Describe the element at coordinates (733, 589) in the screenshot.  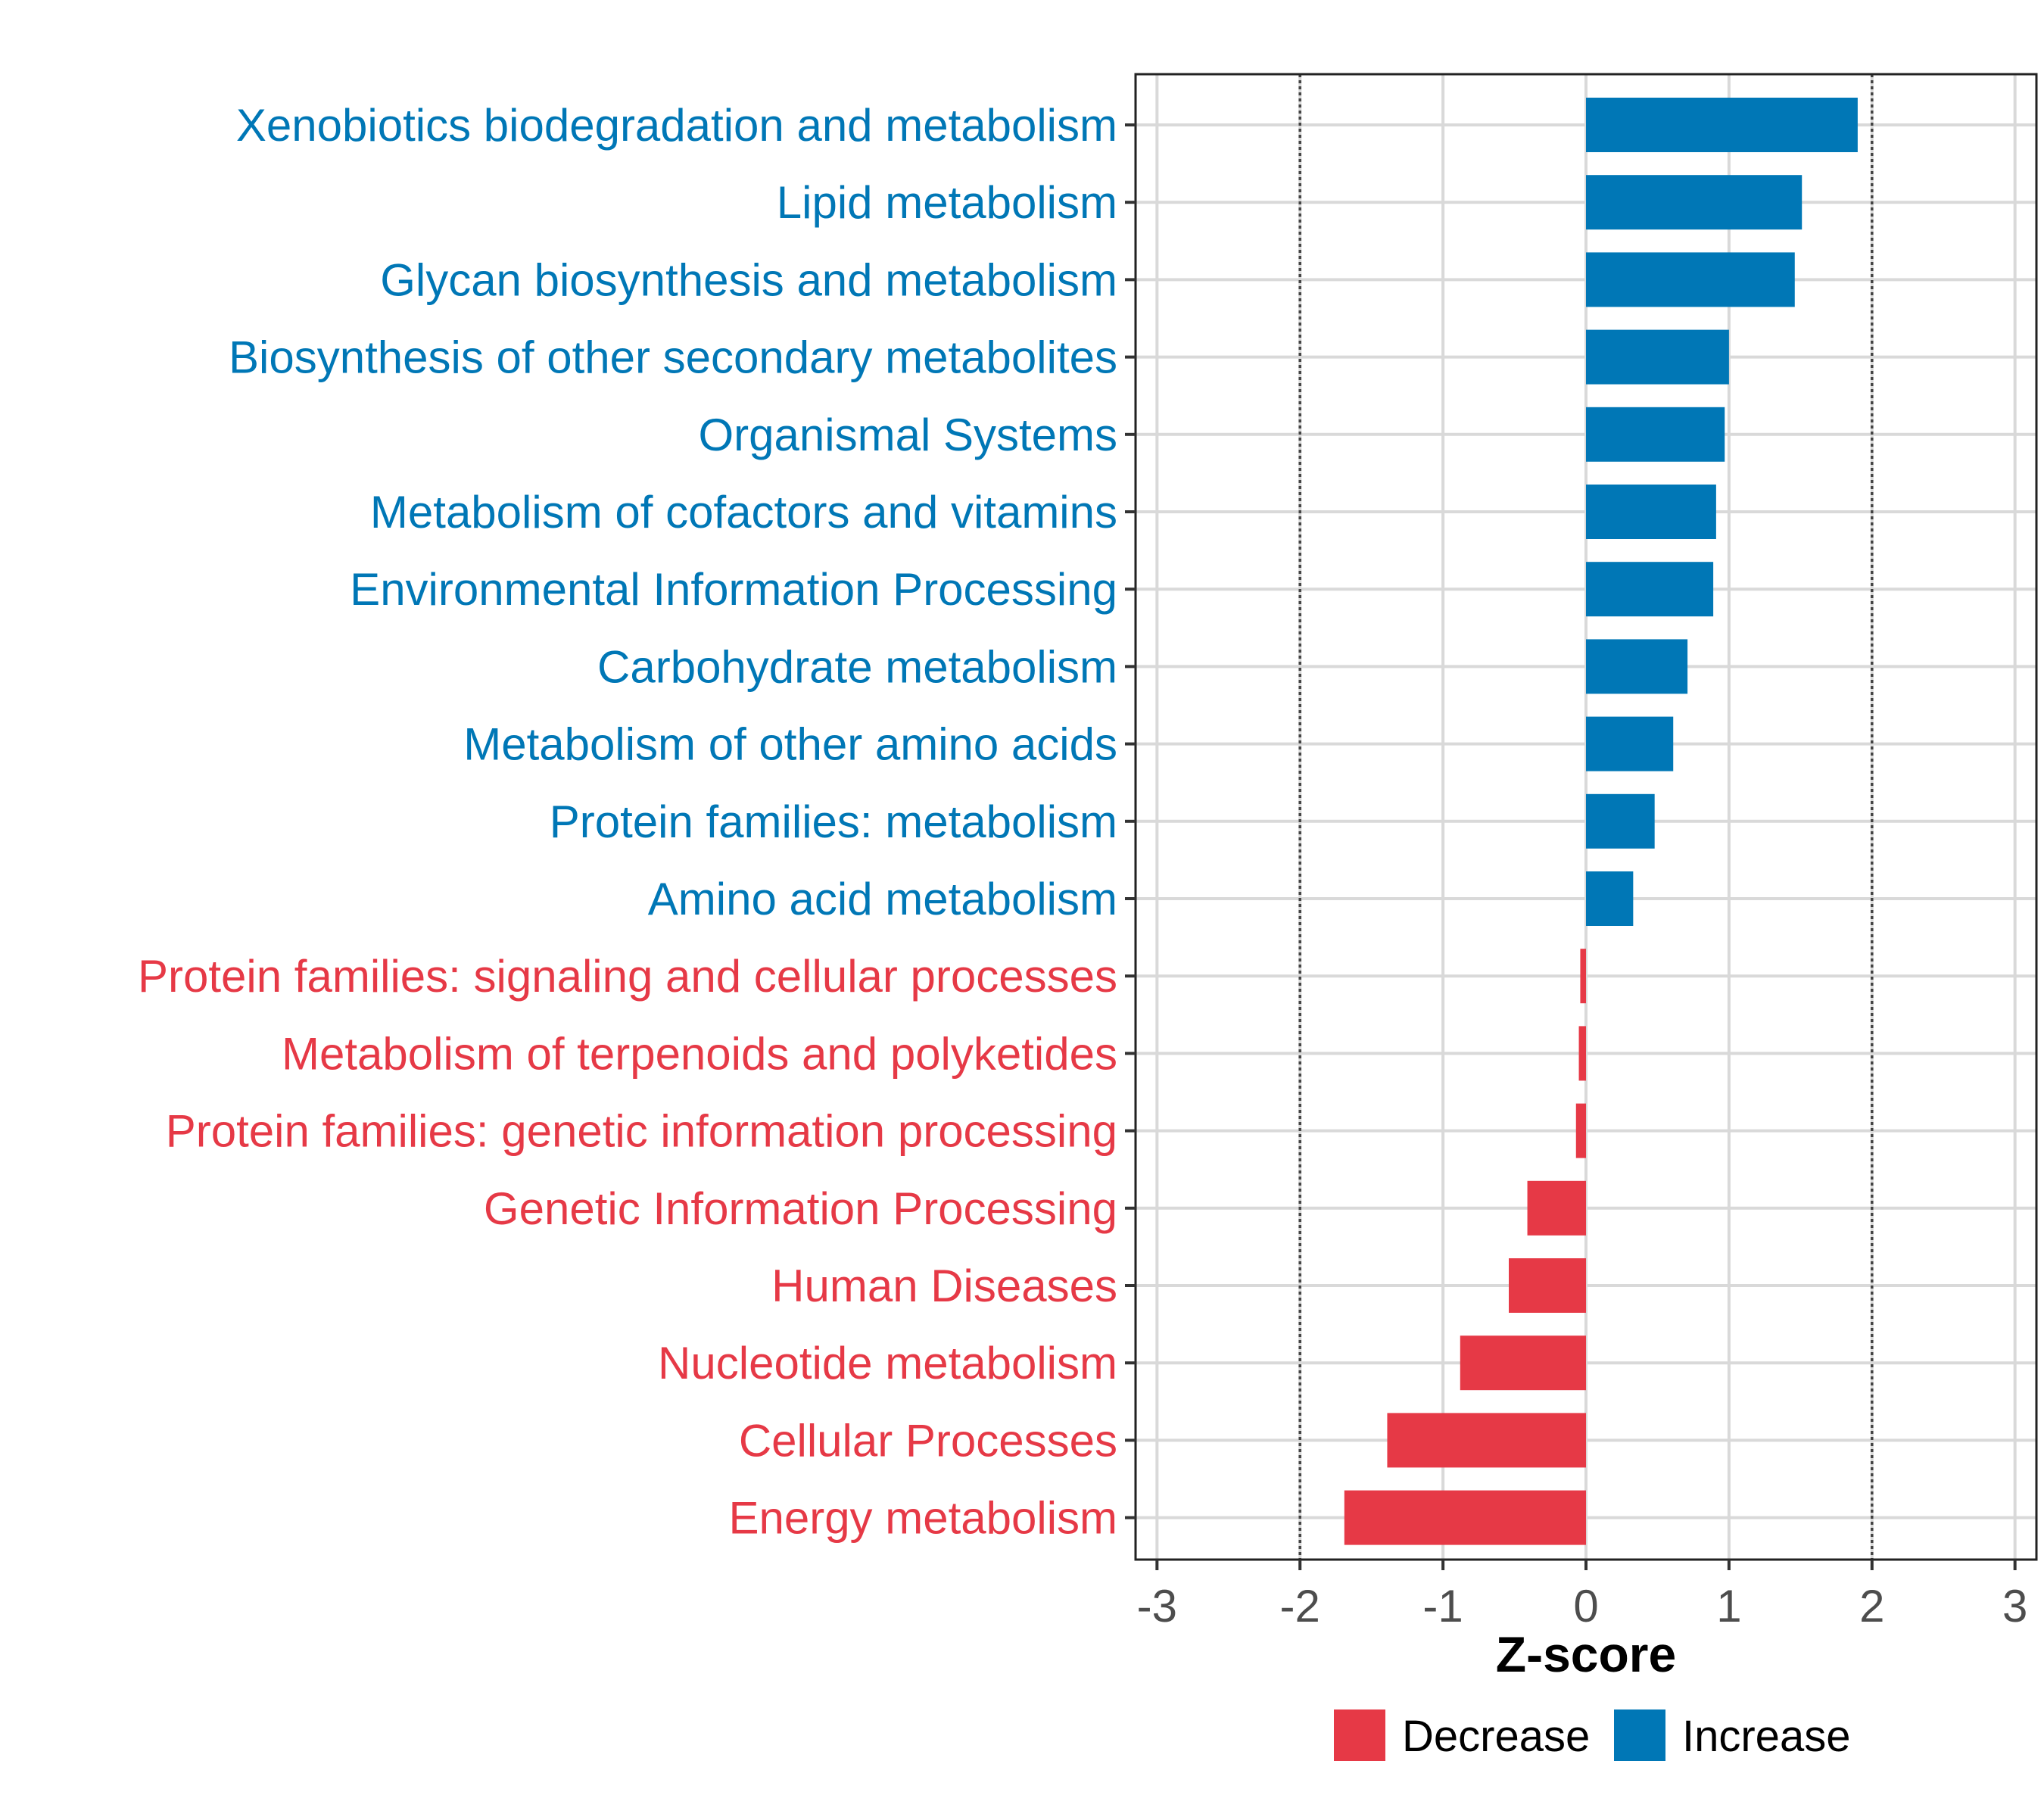
I see `y-tick-label: Environmental Information Processing` at that location.